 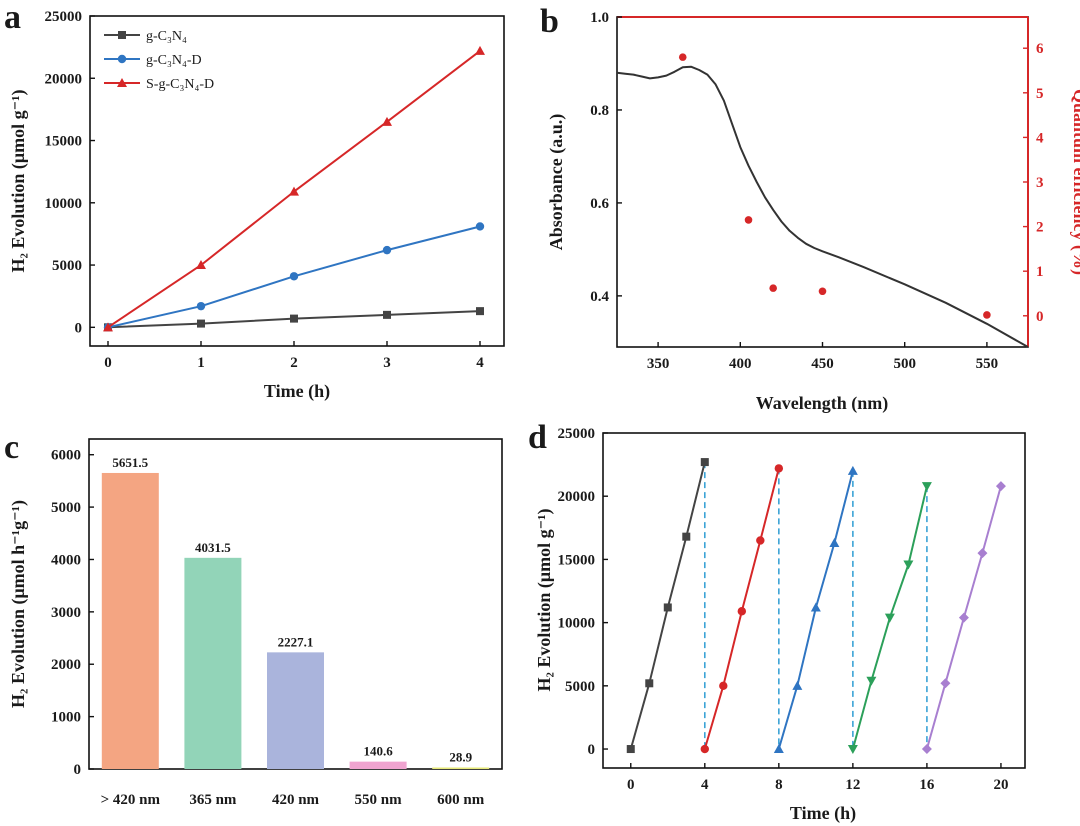 I want to click on y-axis-label-a: H₂ Evolution (μmol g⁻¹), so click(x=18, y=180).